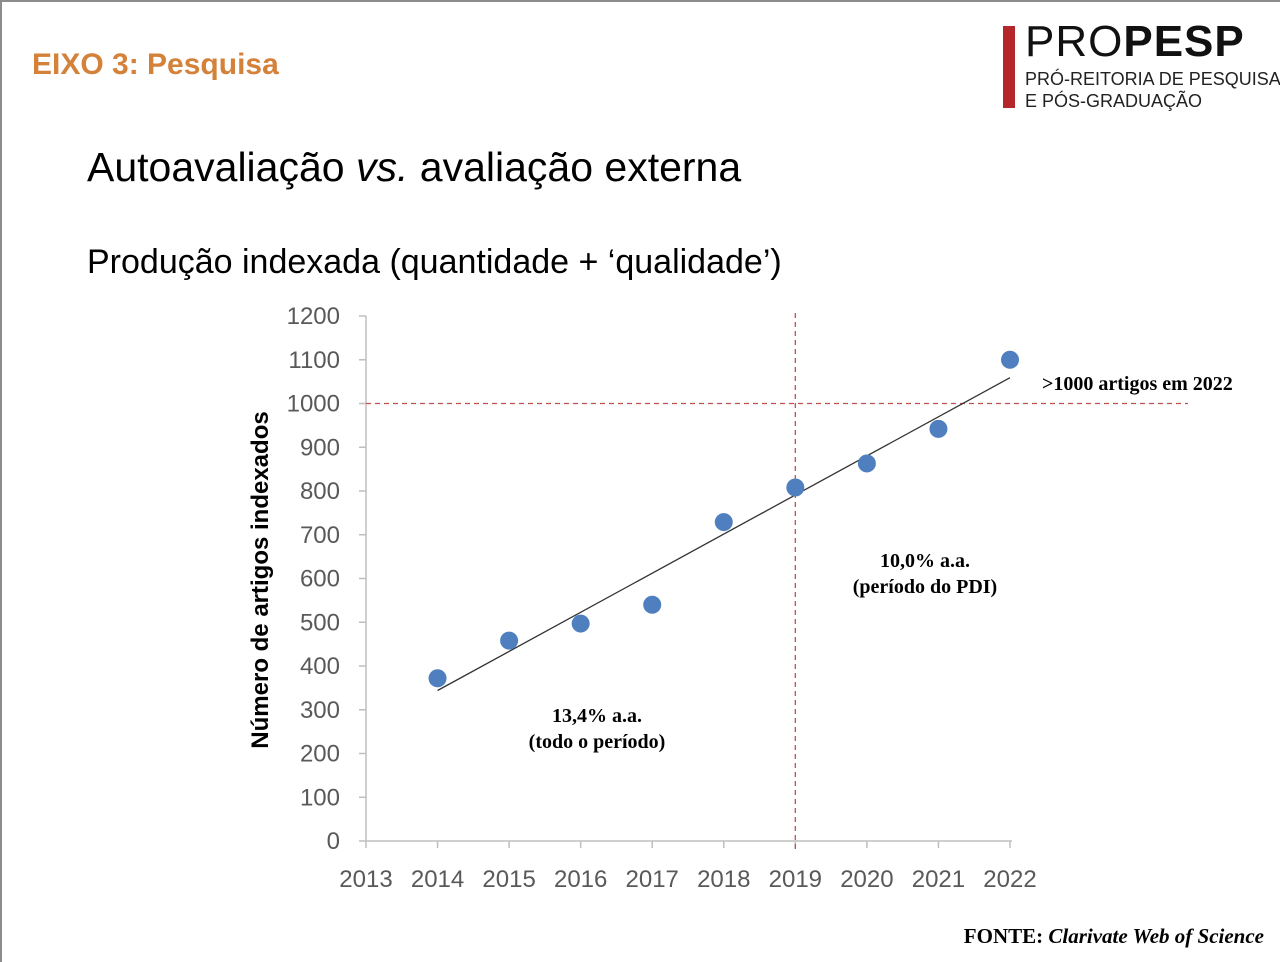 The height and width of the screenshot is (962, 1280). What do you see at coordinates (221, 167) in the screenshot?
I see `title-part1: Autoavaliação` at bounding box center [221, 167].